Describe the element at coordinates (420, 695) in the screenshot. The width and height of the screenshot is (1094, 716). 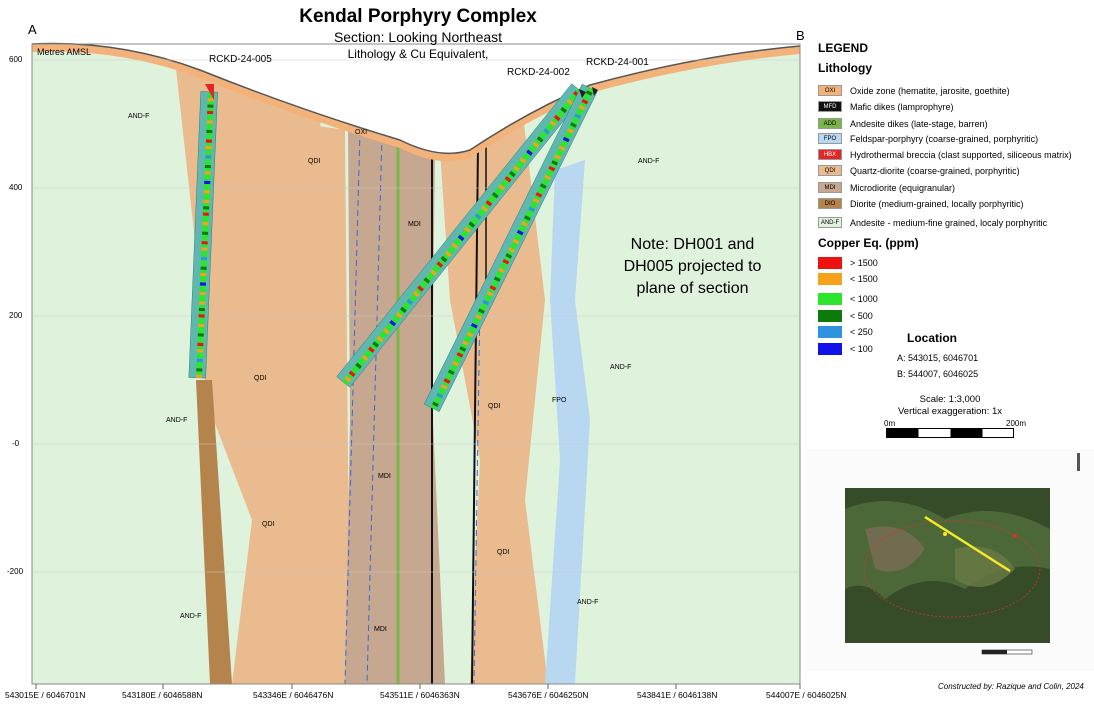
I see `x-tick-label: 543511E / 6046363N` at that location.